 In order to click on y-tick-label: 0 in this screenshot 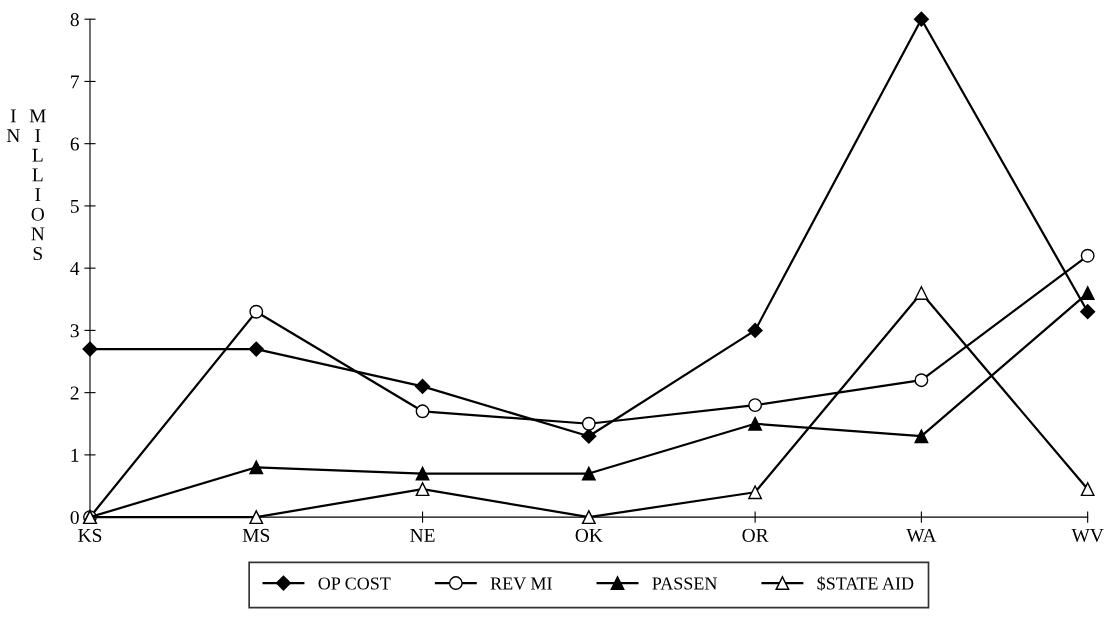, I will do `click(74, 517)`.